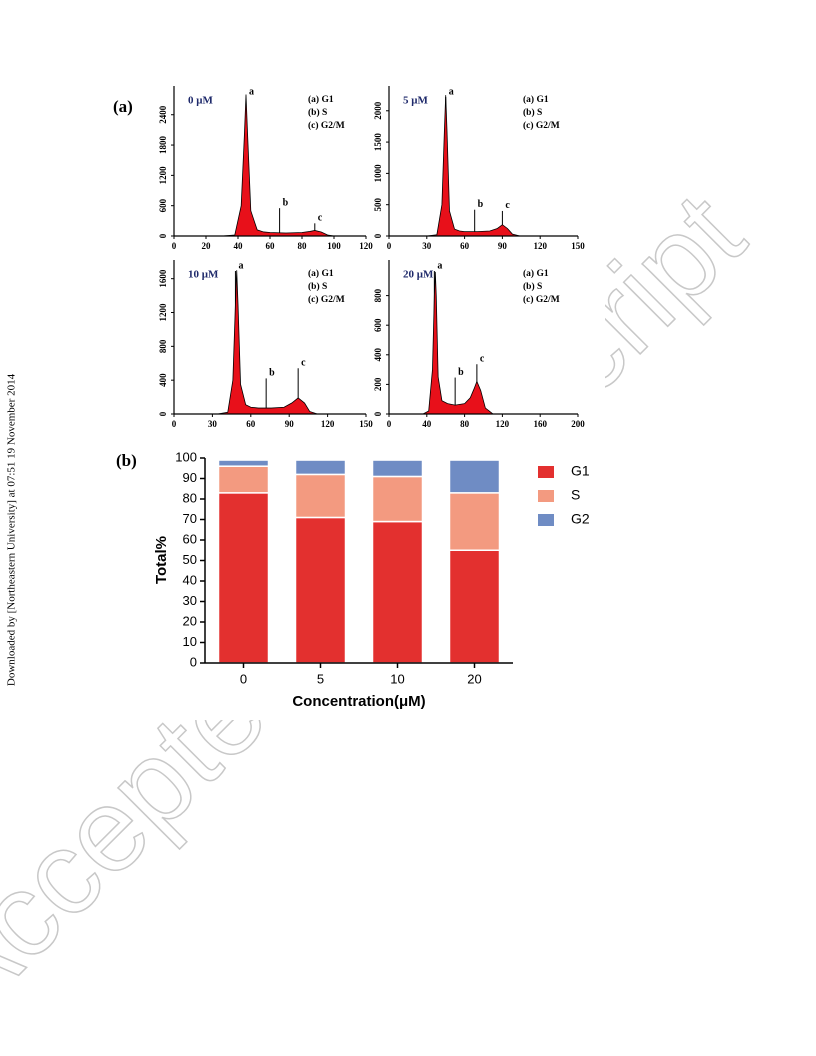 The width and height of the screenshot is (816, 1056). What do you see at coordinates (161, 560) in the screenshot?
I see `y-axis-label: Total%` at bounding box center [161, 560].